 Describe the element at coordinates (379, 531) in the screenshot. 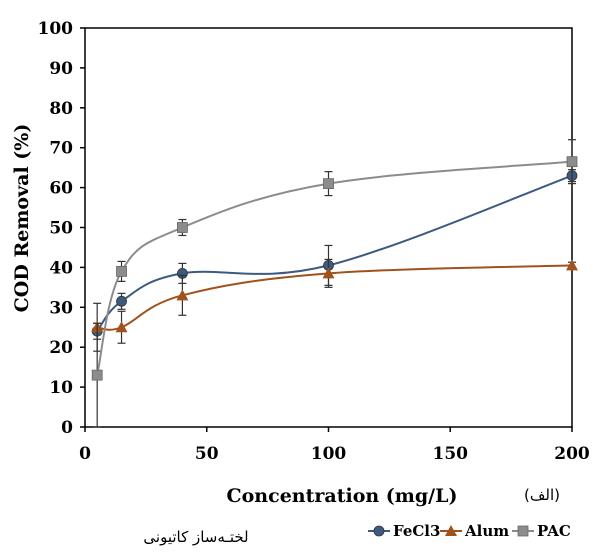

I see `fecl3-legend-marker` at that location.